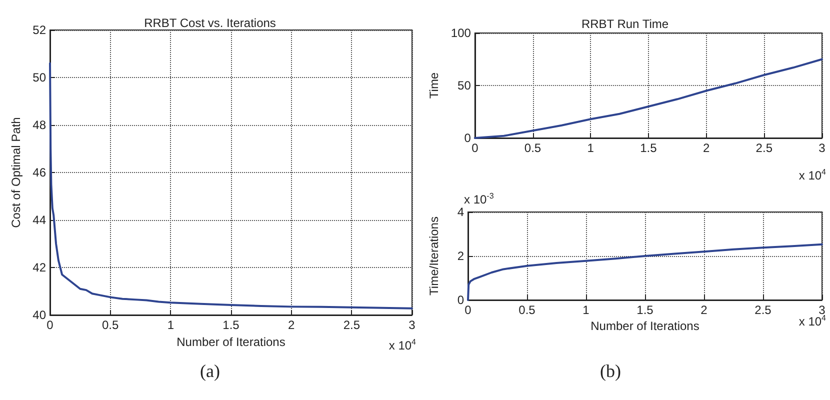 The image size is (830, 400). I want to click on y-tick-label: 100, so click(461, 33).